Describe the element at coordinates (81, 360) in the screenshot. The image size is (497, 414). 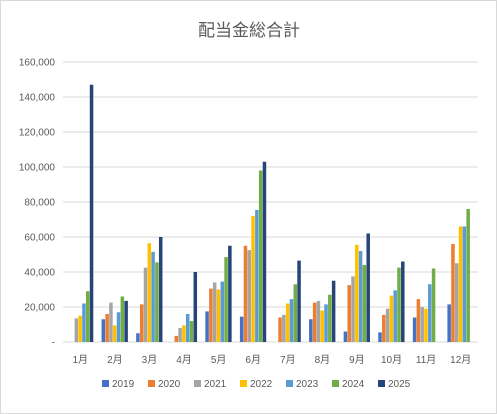
I see `x-tick-label: 1月` at that location.